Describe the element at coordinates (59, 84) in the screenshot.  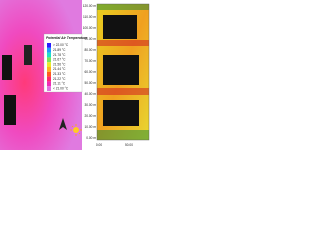
I see `legend-label: 21.11 °C` at that location.